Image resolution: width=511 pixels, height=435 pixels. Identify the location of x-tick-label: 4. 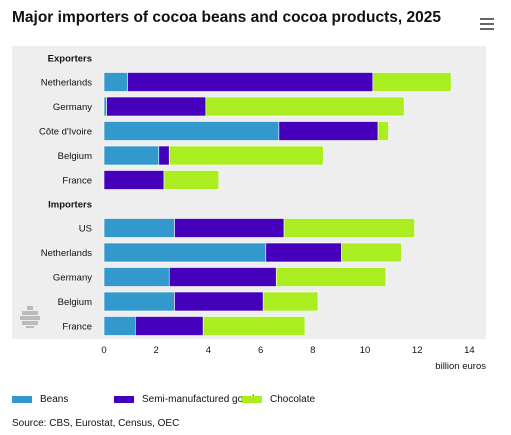
(208, 350).